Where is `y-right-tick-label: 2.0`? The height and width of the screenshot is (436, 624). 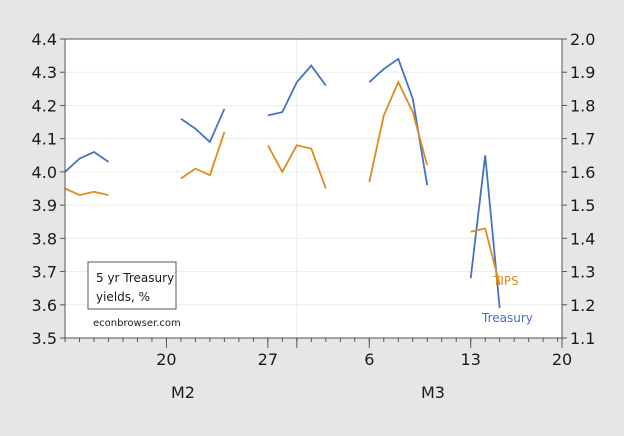
y-right-tick-label: 2.0 is located at coordinates (582, 39).